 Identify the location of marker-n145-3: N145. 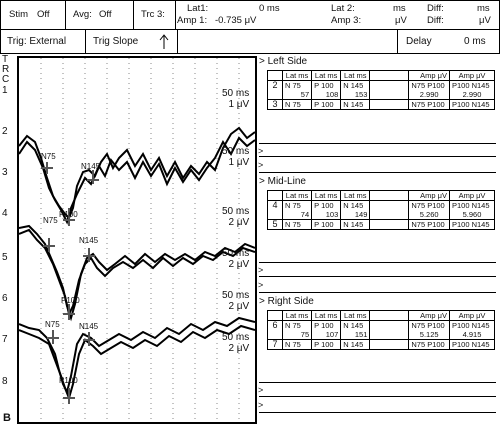
(89, 326).